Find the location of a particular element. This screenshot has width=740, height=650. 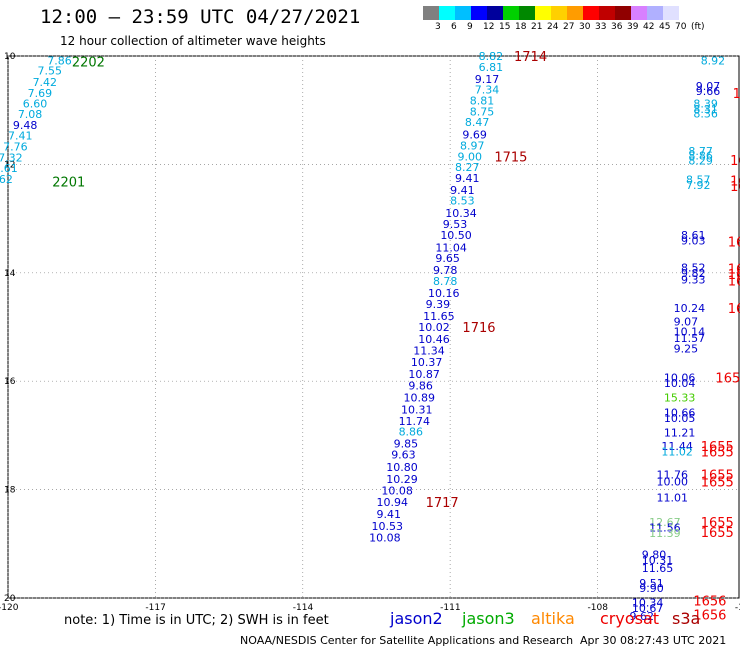

wave-height-value: 10.34 is located at coordinates (461, 213).